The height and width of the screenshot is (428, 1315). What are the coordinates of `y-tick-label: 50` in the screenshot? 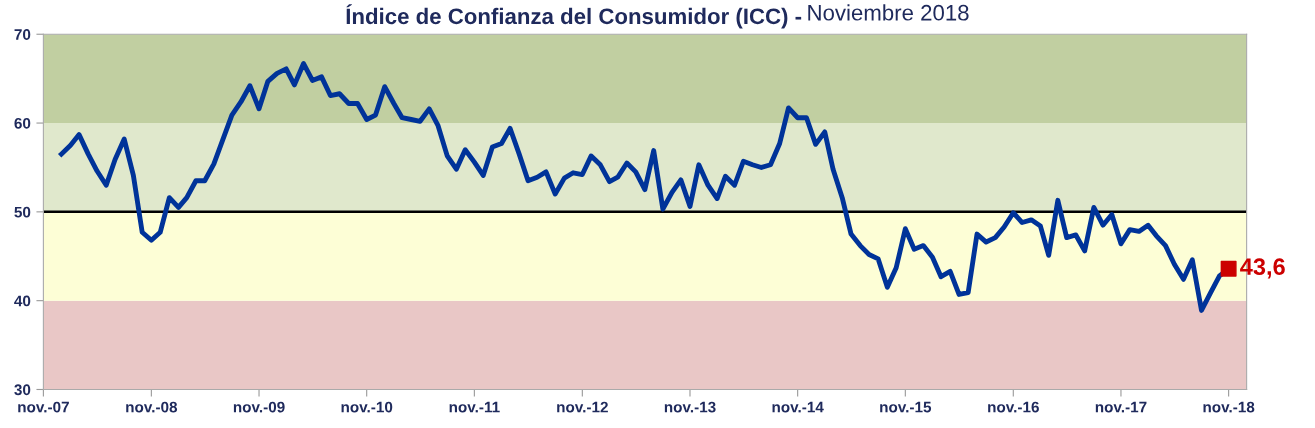 It's located at (22, 212).